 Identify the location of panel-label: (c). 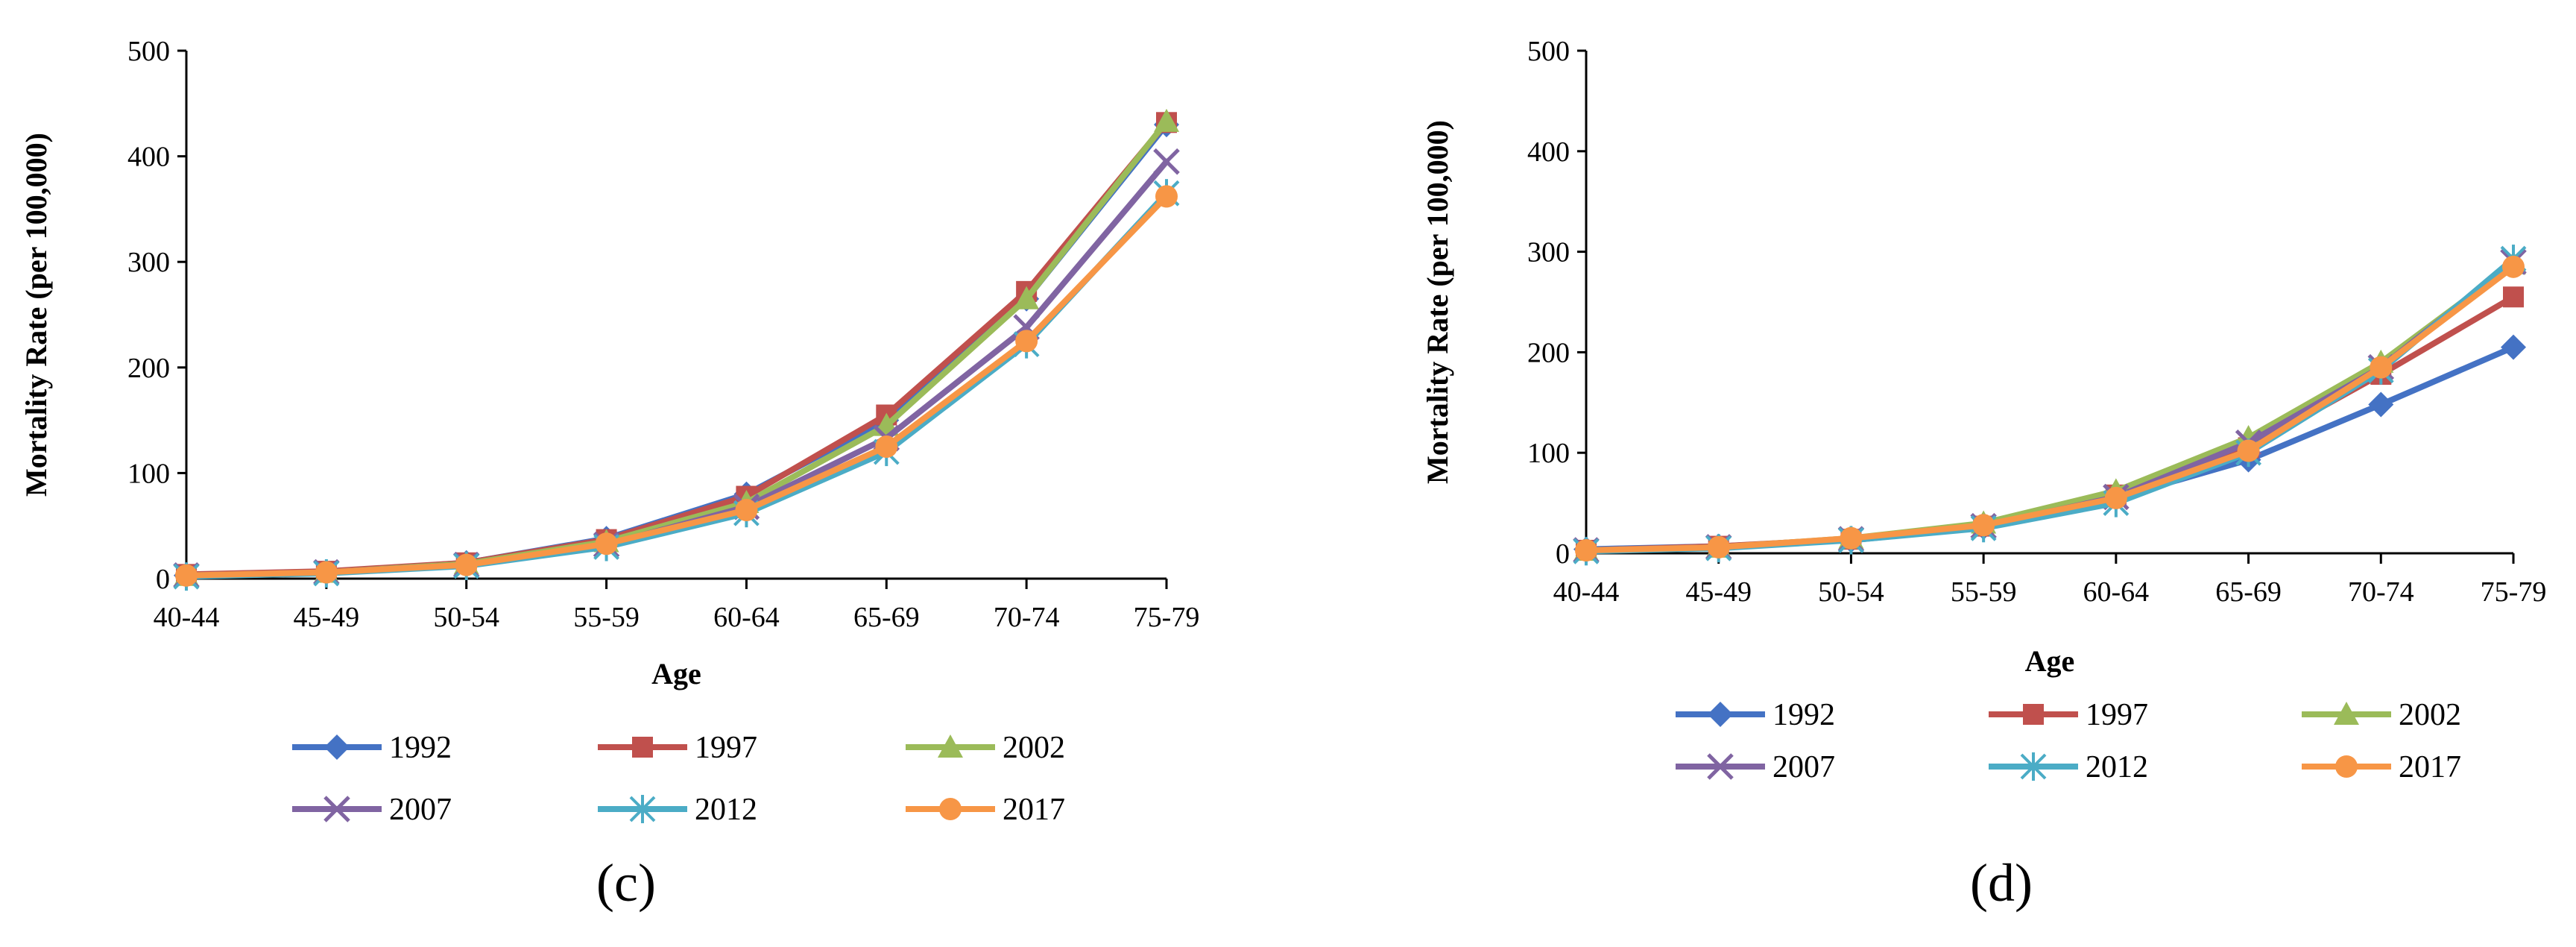
(626, 883).